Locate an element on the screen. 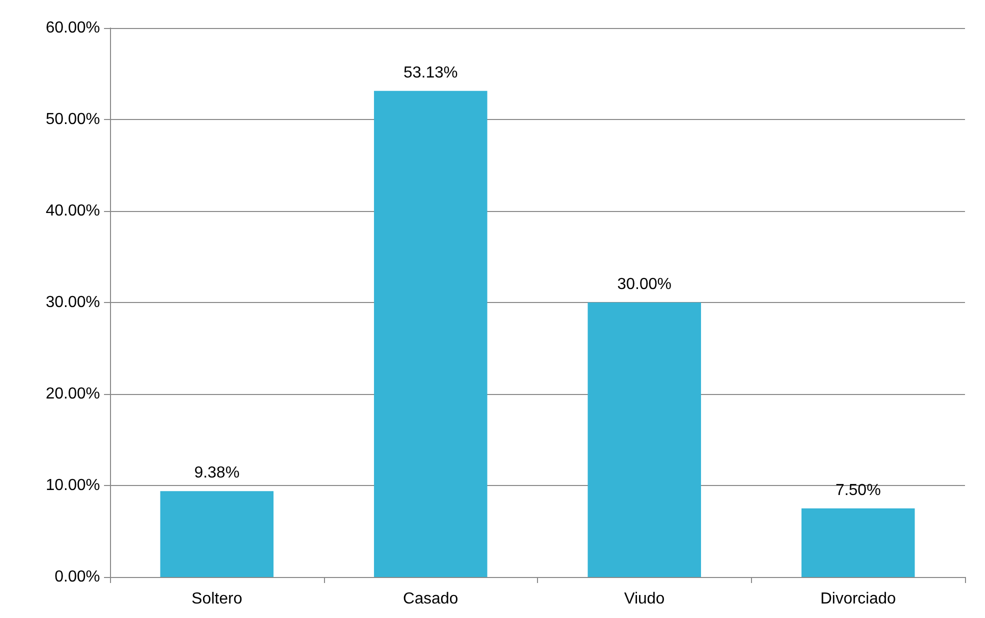  x-tick-label: Viudo is located at coordinates (644, 599).